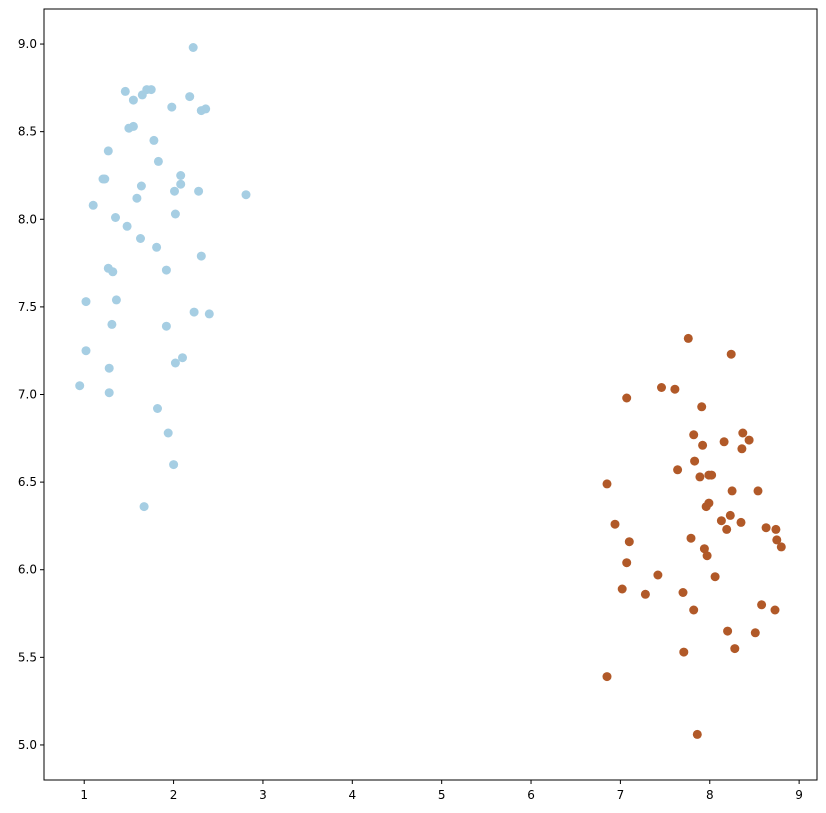 The image size is (826, 813). What do you see at coordinates (27, 44) in the screenshot?
I see `y-tick-label: 9.0` at bounding box center [27, 44].